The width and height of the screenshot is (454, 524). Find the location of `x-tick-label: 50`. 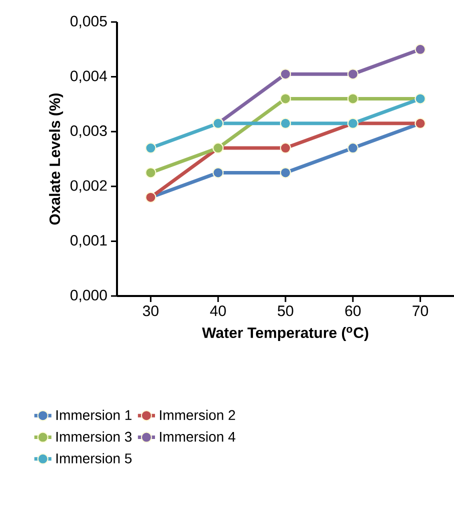

x-tick-label: 50 is located at coordinates (286, 311).